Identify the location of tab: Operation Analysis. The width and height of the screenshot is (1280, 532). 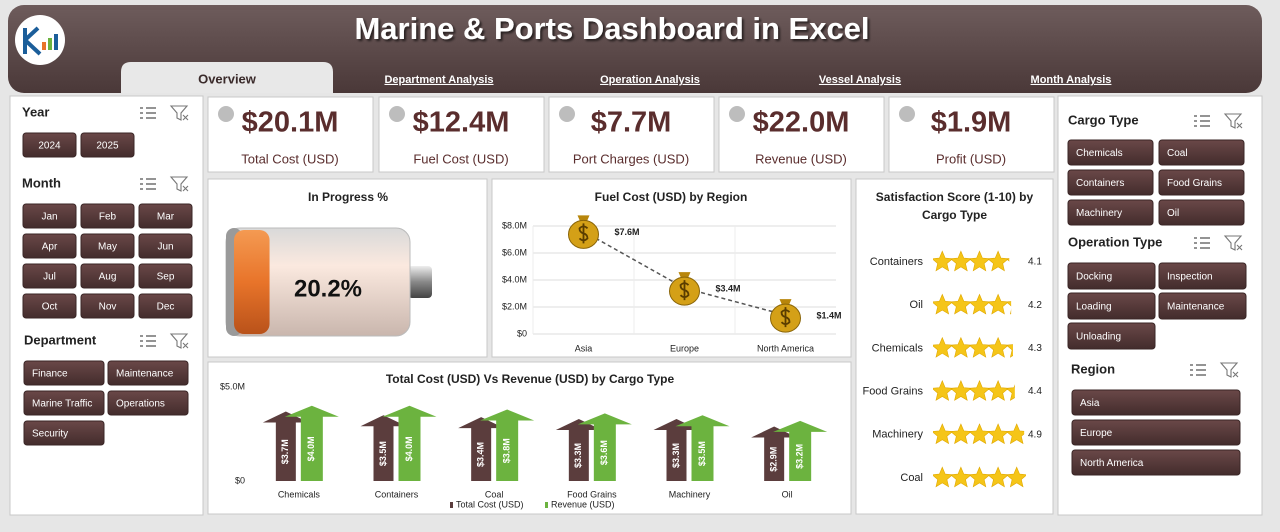
(650, 80).